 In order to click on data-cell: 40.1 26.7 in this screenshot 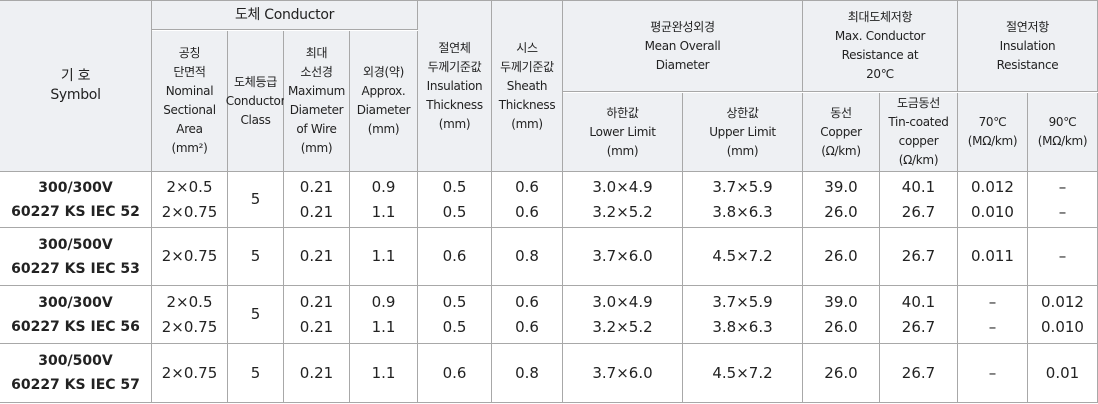, I will do `click(919, 200)`.